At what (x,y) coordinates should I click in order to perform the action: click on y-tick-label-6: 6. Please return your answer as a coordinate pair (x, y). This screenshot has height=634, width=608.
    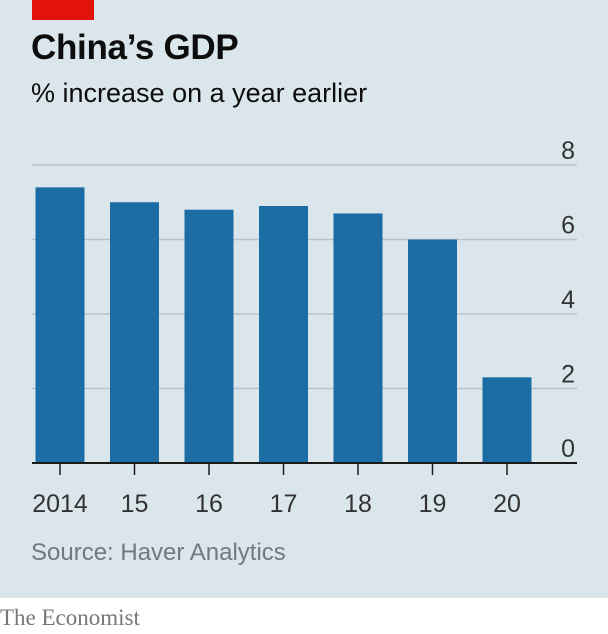
    Looking at the image, I should click on (568, 226).